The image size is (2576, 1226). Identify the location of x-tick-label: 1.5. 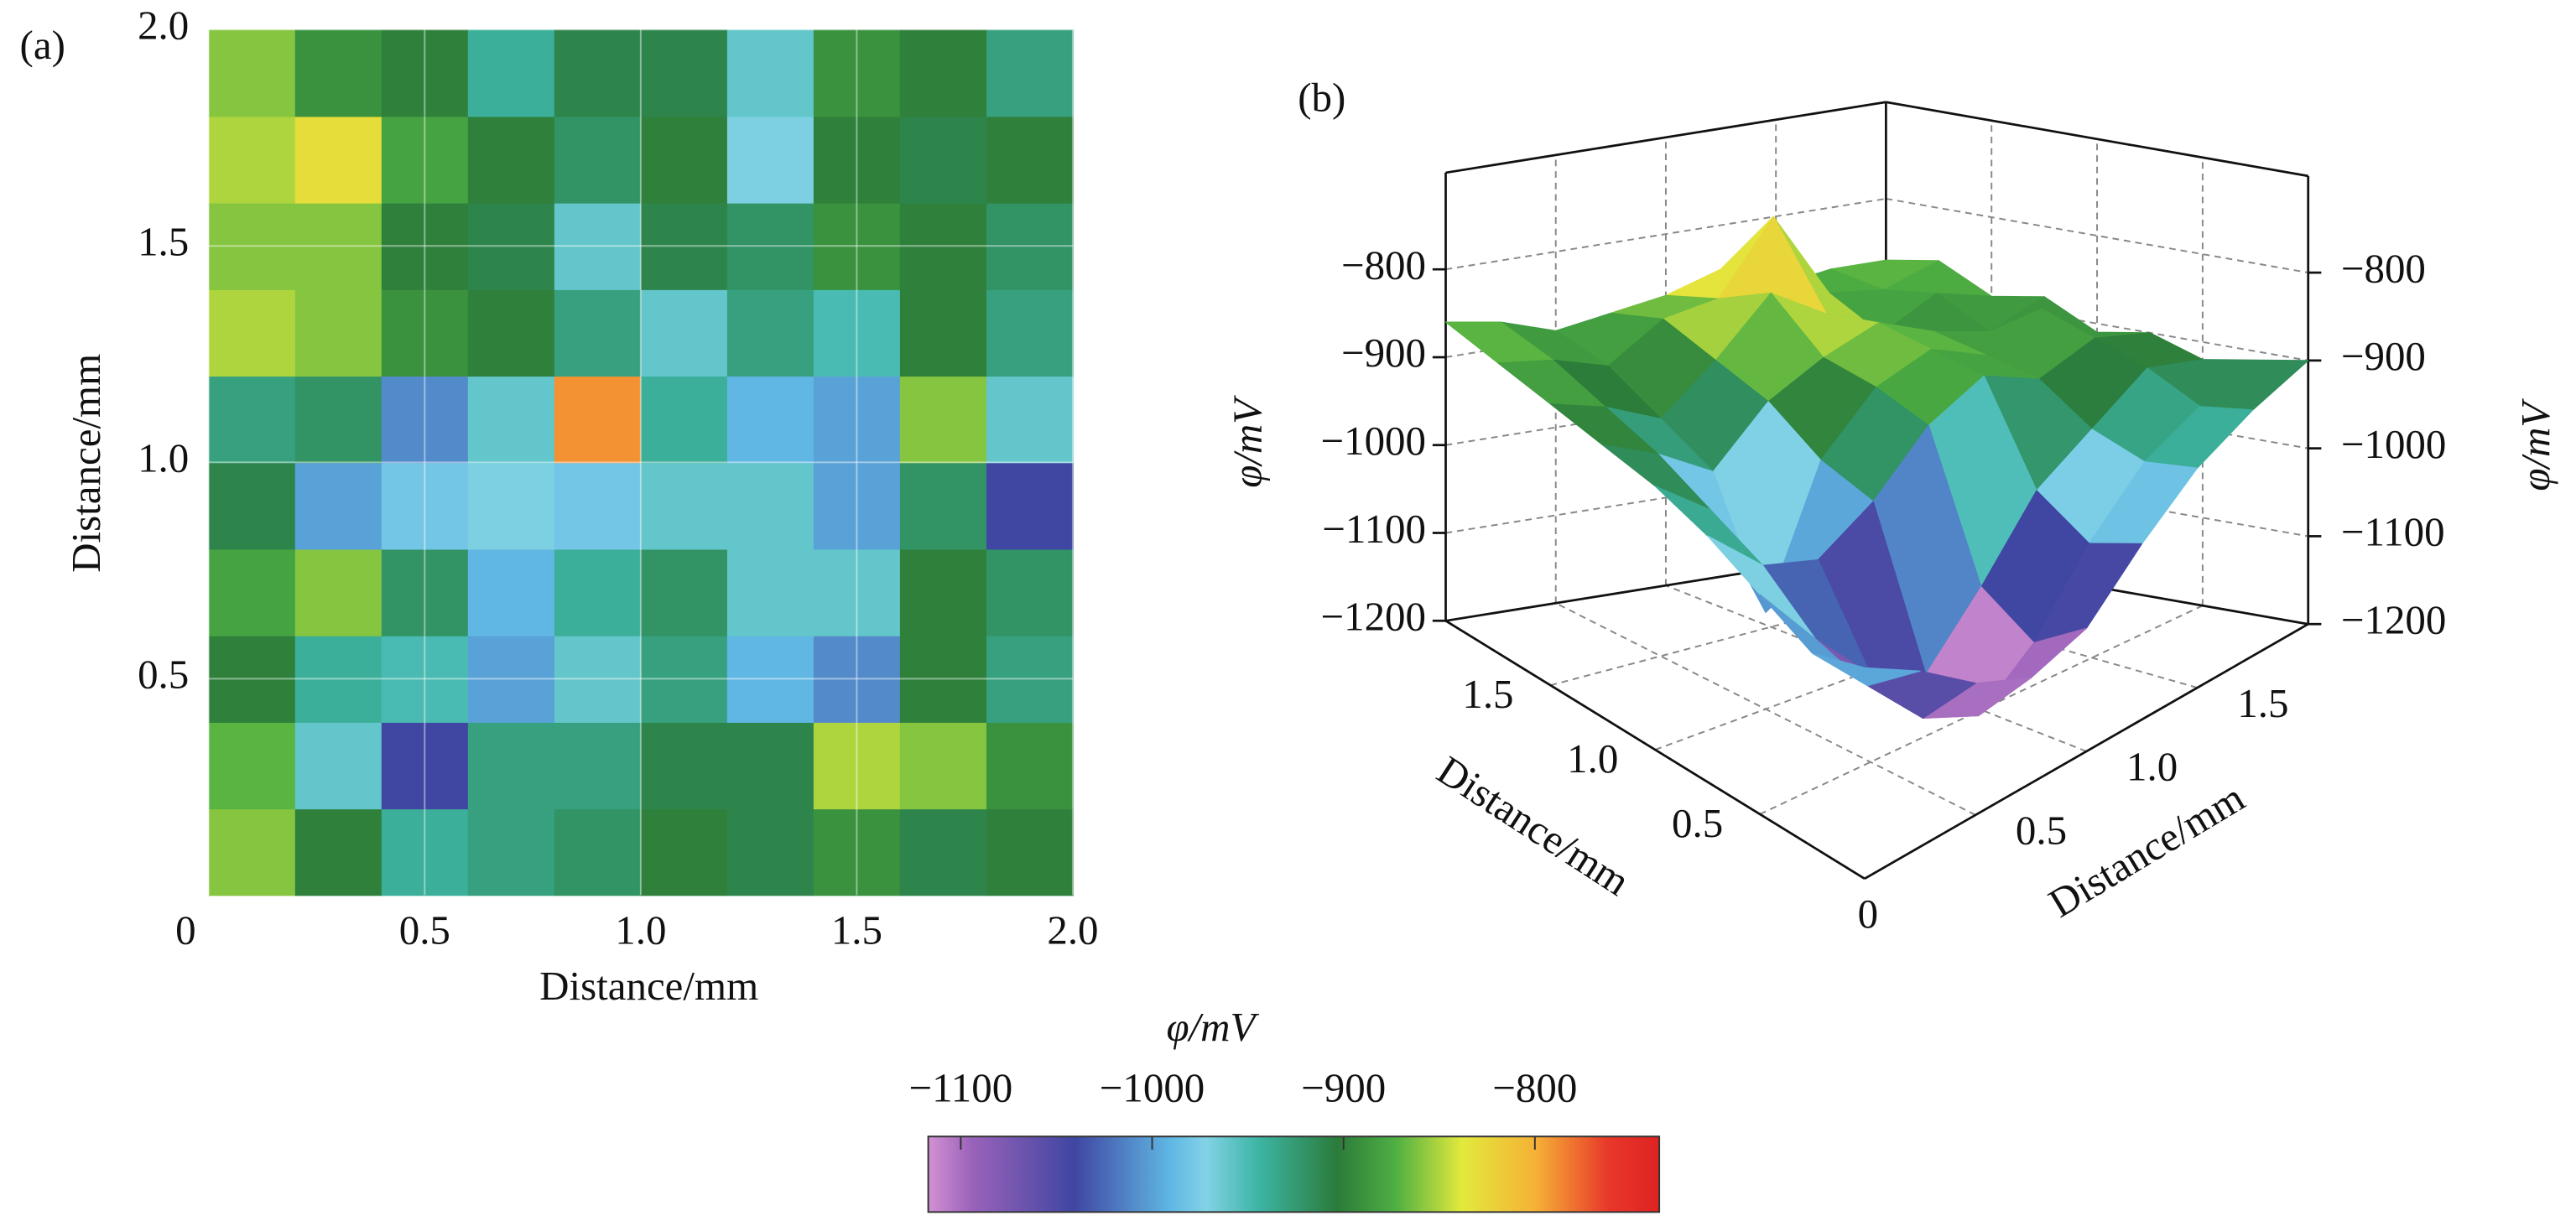
(1487, 694).